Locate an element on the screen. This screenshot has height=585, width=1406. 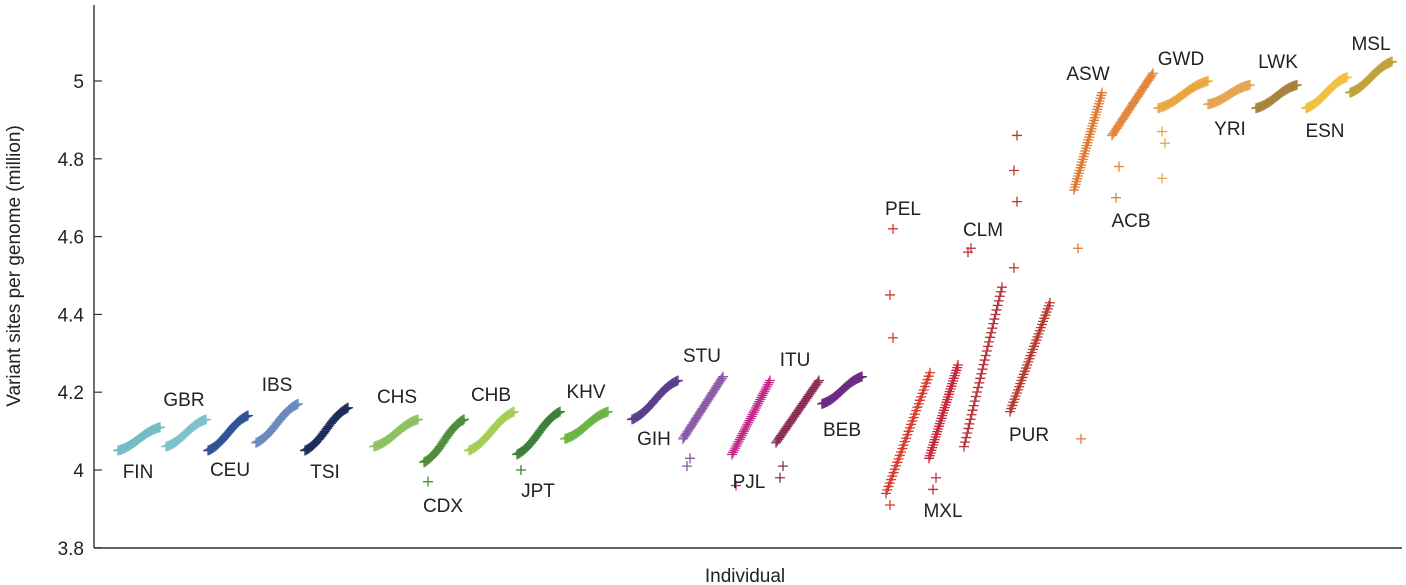
y-tick-label: 5 is located at coordinates (78, 82).